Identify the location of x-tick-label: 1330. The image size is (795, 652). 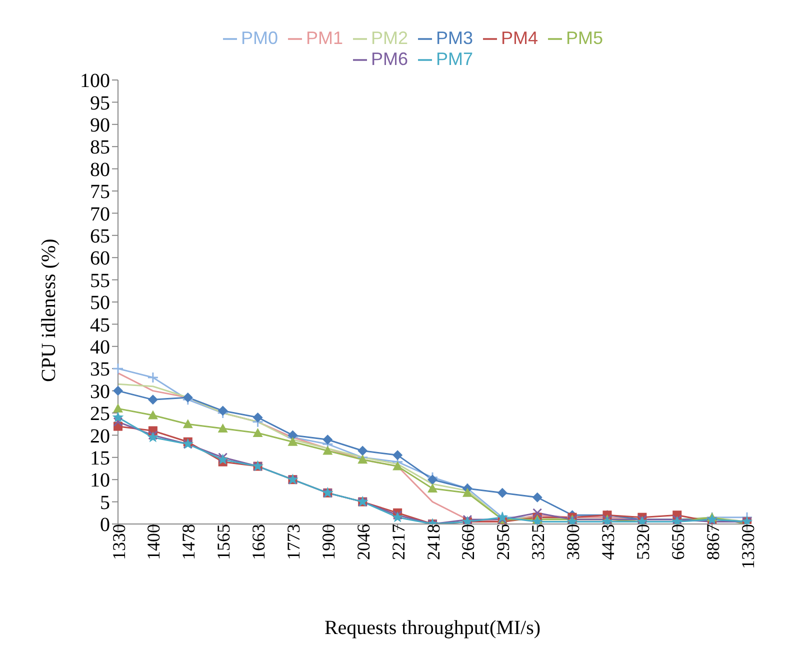
(118, 542).